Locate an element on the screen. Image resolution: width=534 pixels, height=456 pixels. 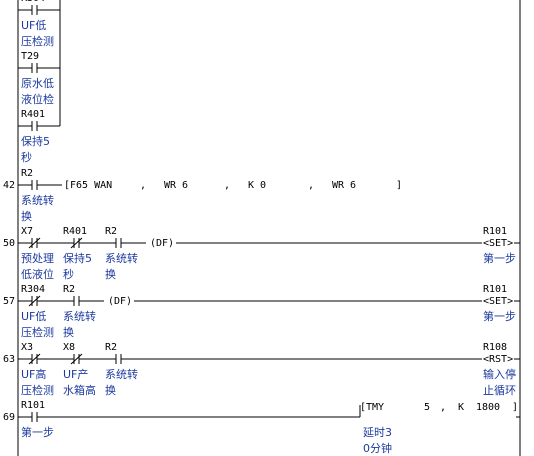
timer-text: 5 is located at coordinates (427, 407).